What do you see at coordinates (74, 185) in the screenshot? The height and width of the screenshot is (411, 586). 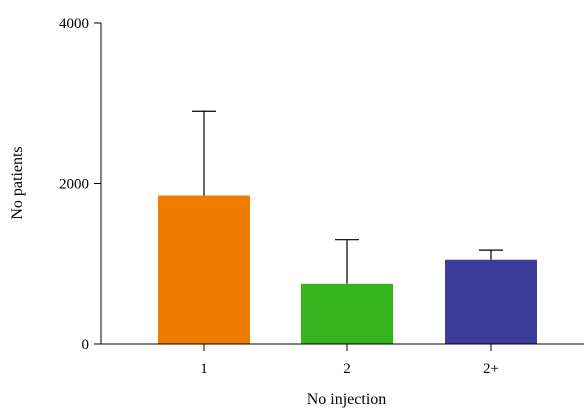 I see `y-tick-label: 2000` at bounding box center [74, 185].